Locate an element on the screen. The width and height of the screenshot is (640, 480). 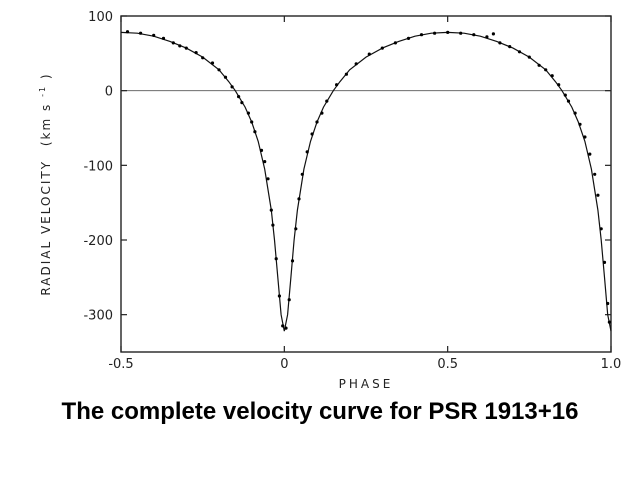
y-tick-label: -100 is located at coordinates (98, 166).